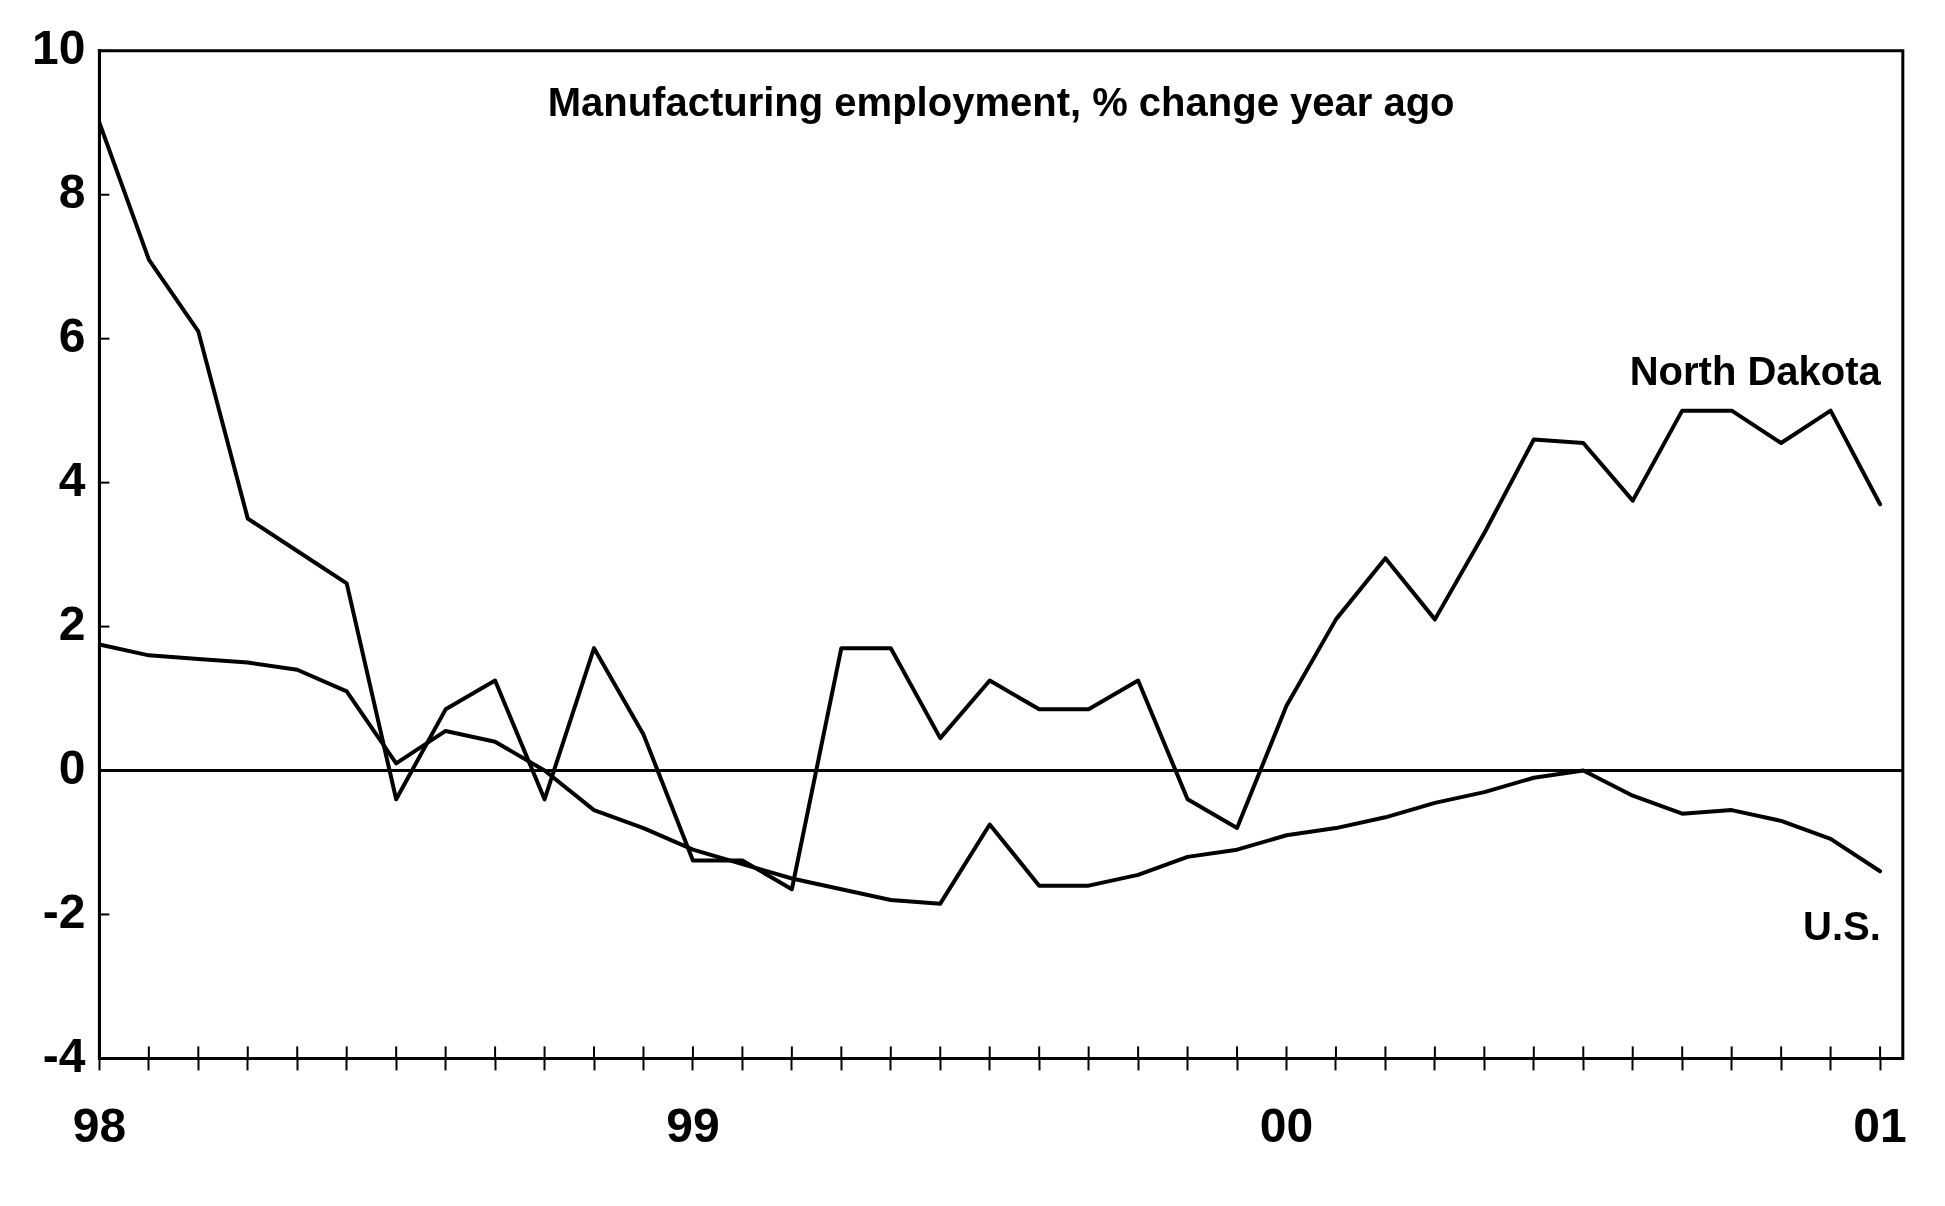 Image resolution: width=1945 pixels, height=1206 pixels. I want to click on text: Manufacturing employment, % change year ago, so click(1001, 101).